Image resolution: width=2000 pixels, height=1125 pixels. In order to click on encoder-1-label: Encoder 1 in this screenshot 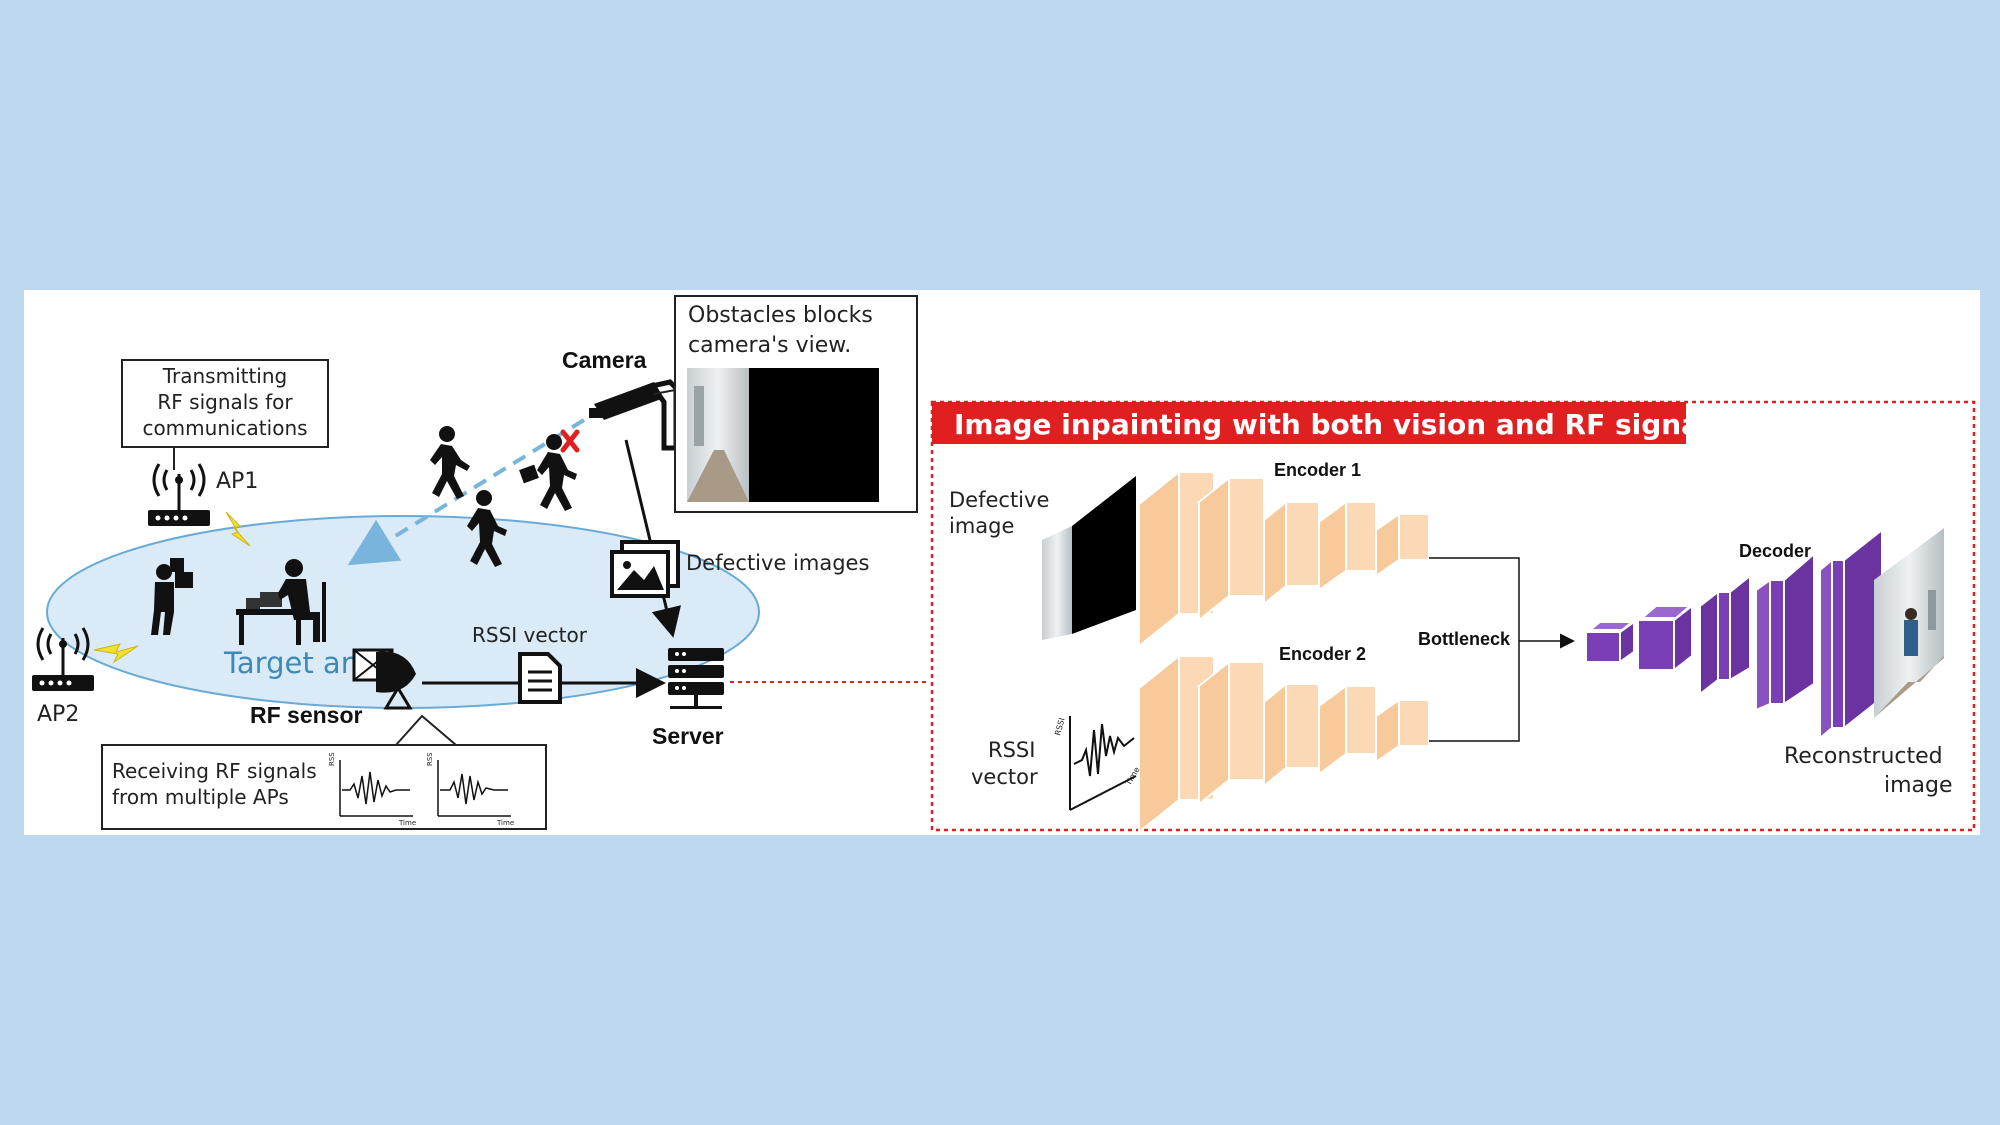, I will do `click(1317, 470)`.